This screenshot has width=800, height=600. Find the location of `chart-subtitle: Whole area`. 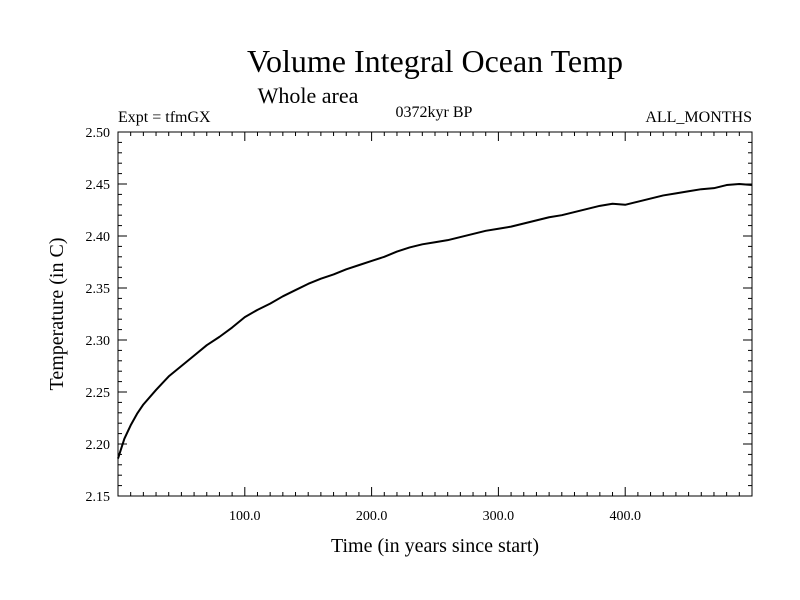

chart-subtitle: Whole area is located at coordinates (308, 95).